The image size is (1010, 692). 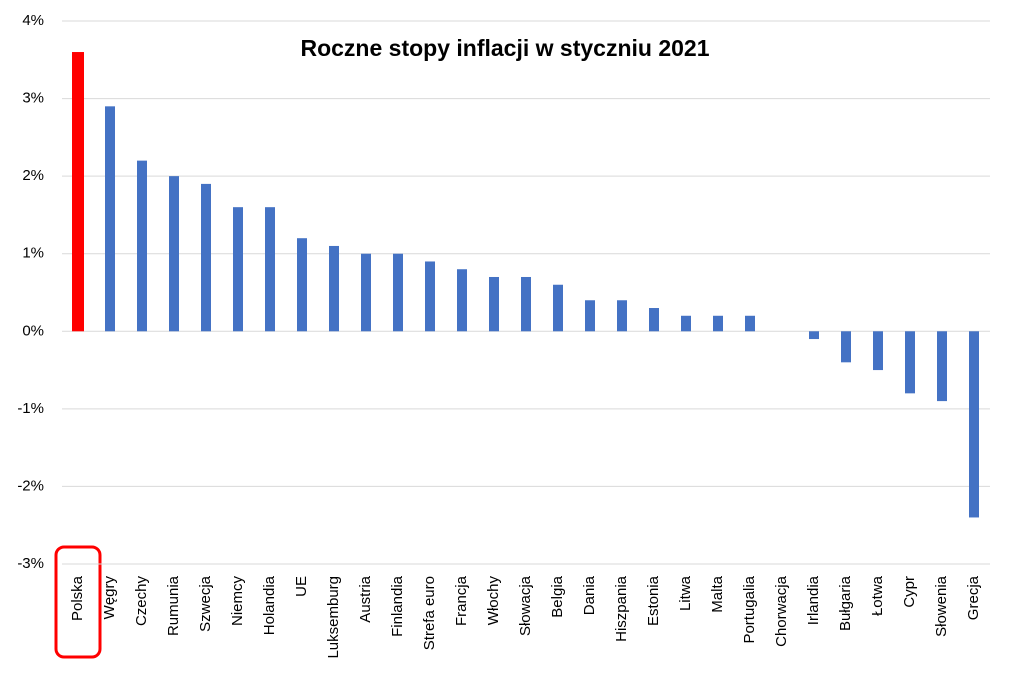 What do you see at coordinates (717, 593) in the screenshot?
I see `x-tick-label: Malta` at bounding box center [717, 593].